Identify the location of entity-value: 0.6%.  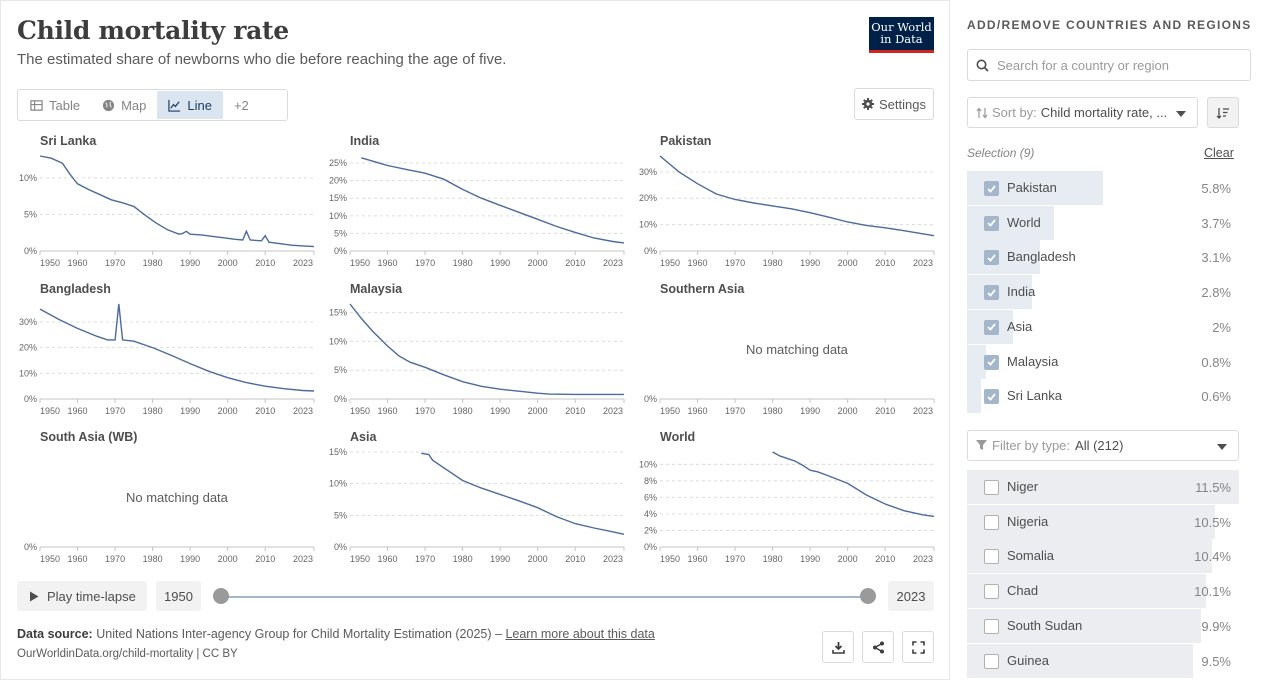
(1216, 397).